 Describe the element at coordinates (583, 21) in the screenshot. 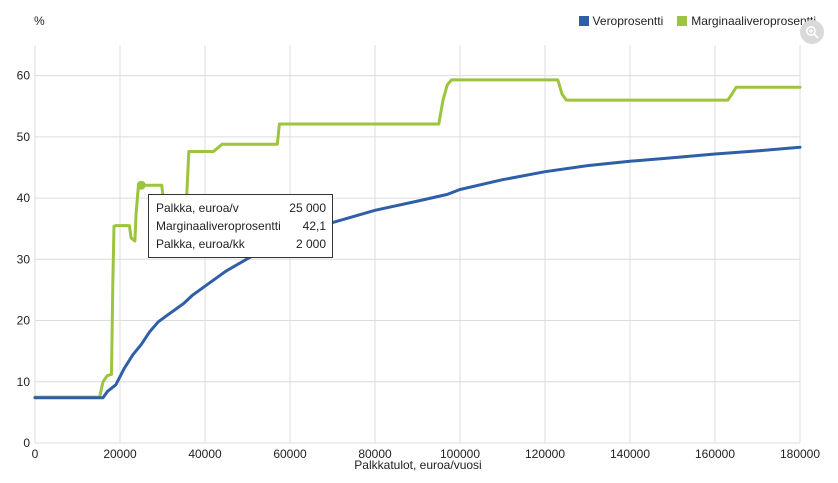

I see `legend-swatch-veroprosentti` at that location.